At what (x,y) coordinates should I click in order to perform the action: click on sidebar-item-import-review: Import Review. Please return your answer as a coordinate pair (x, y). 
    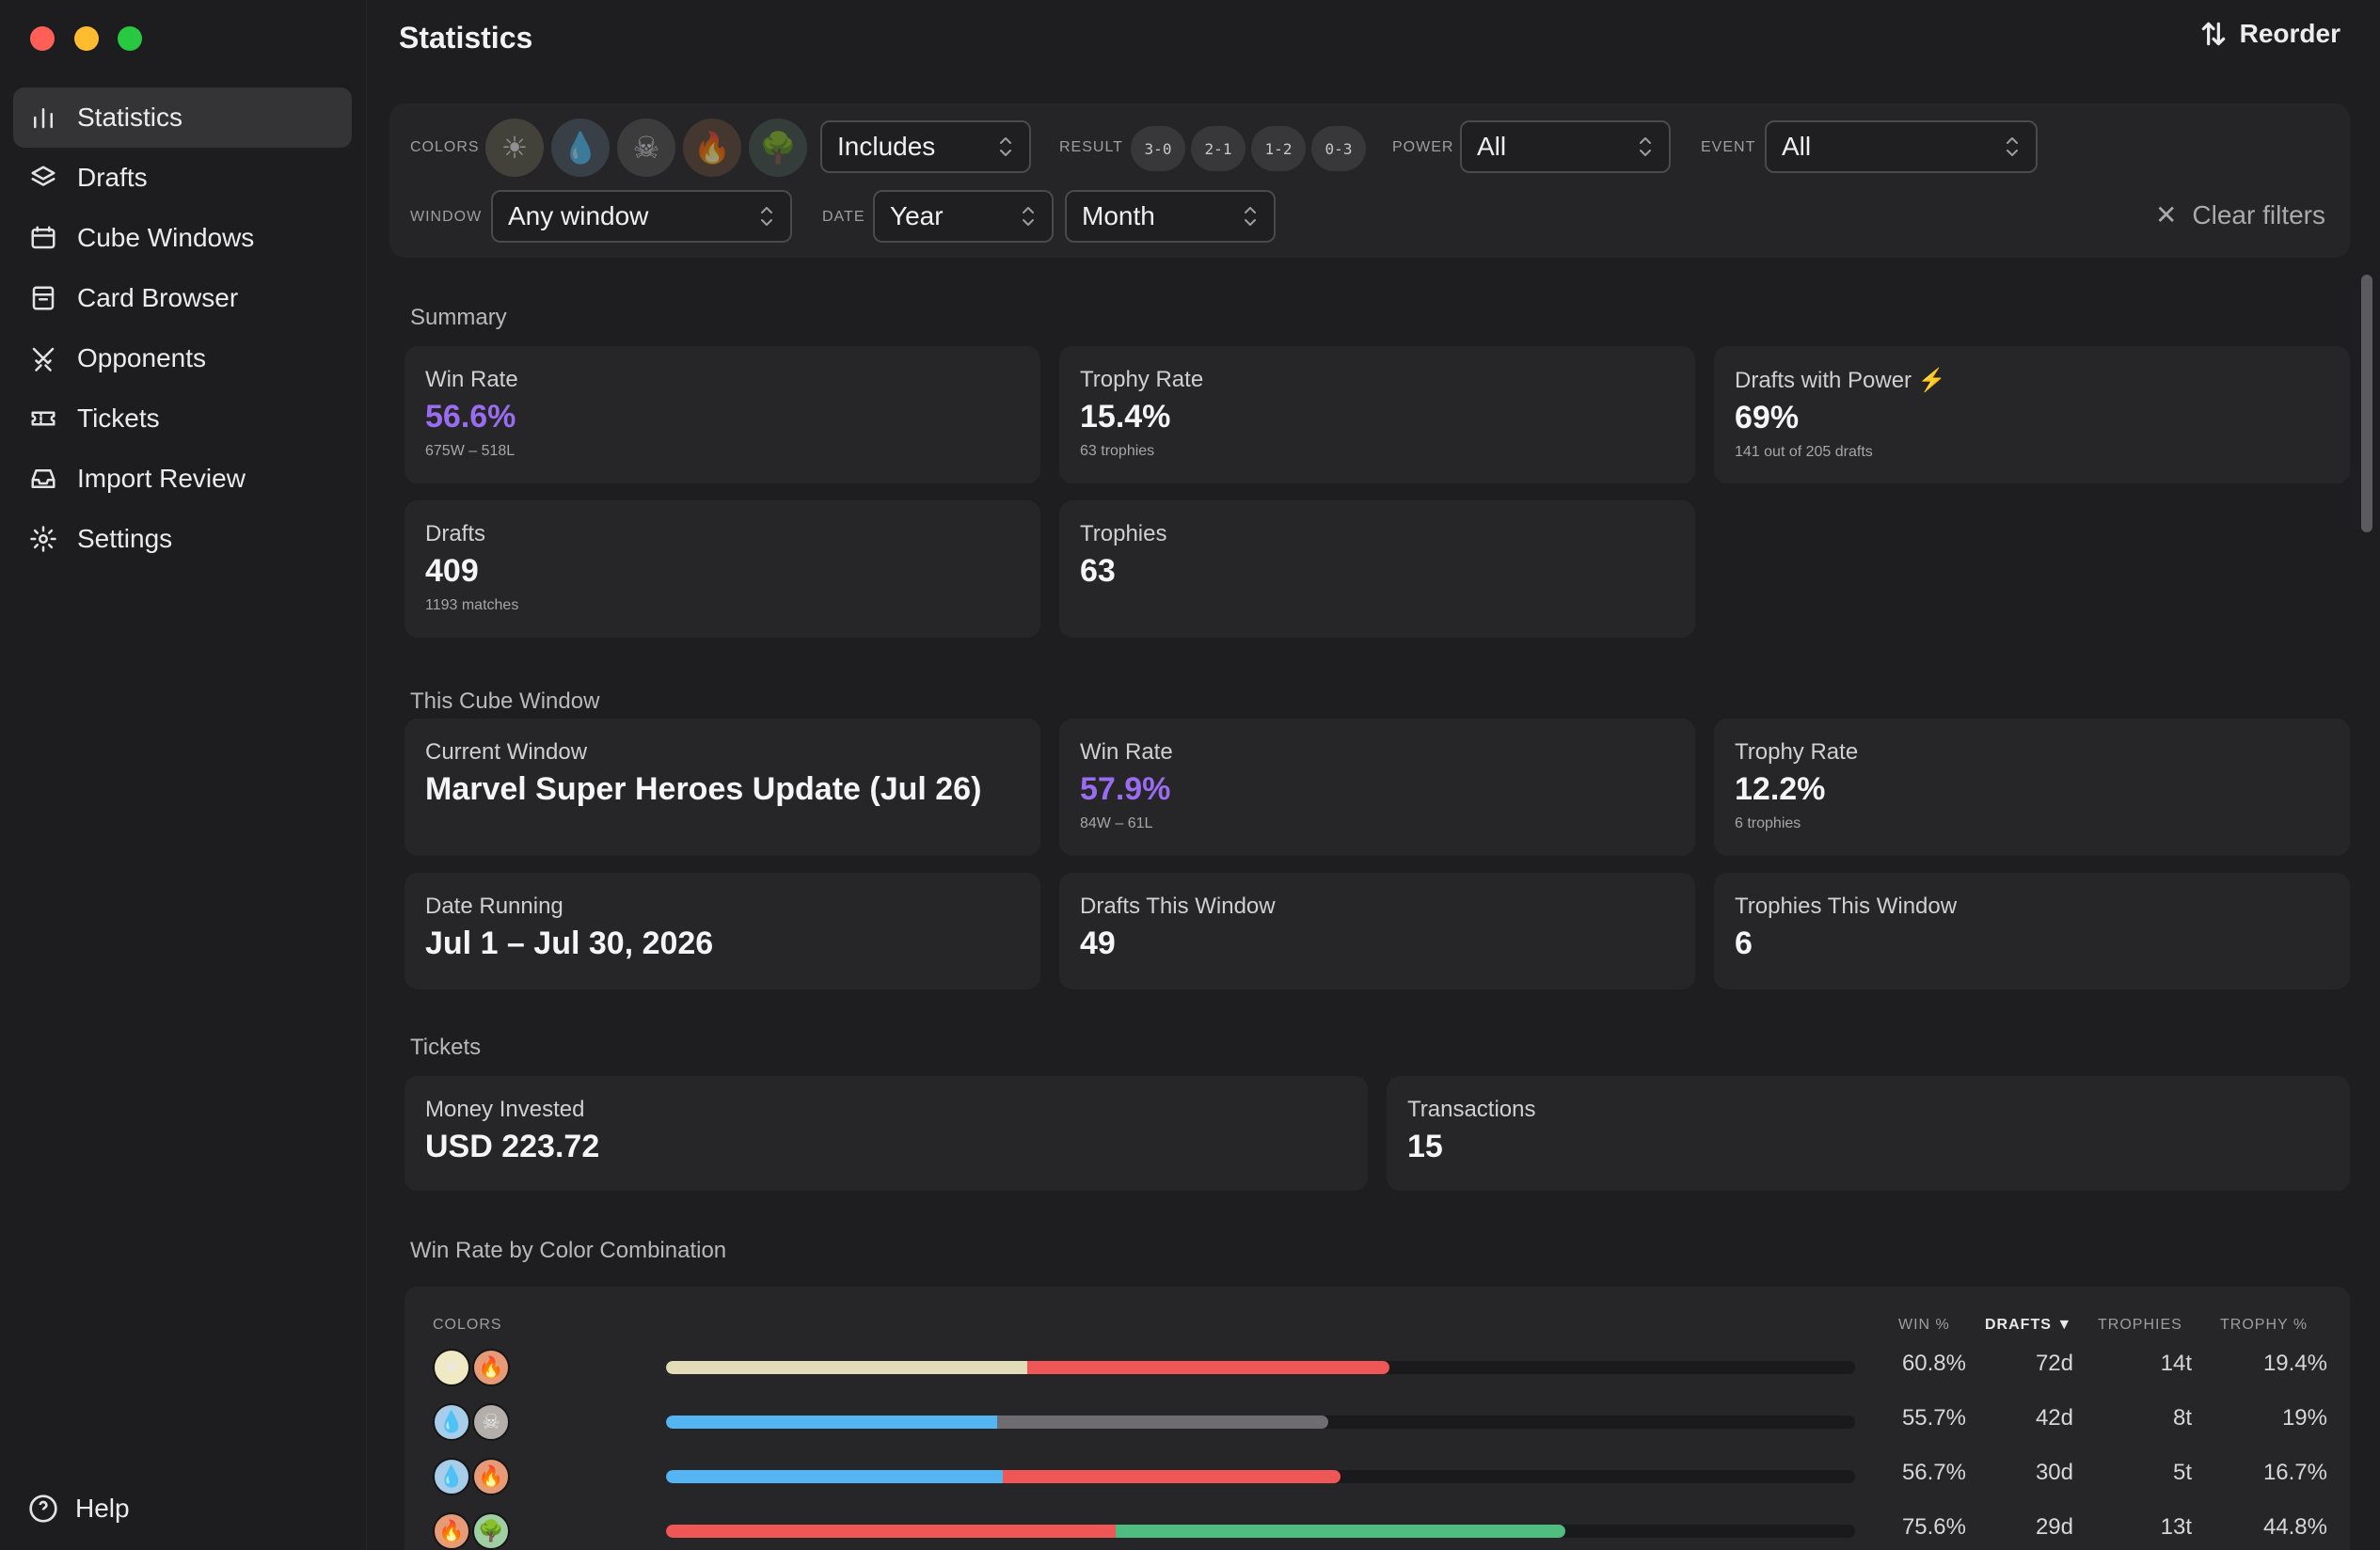
    Looking at the image, I should click on (182, 479).